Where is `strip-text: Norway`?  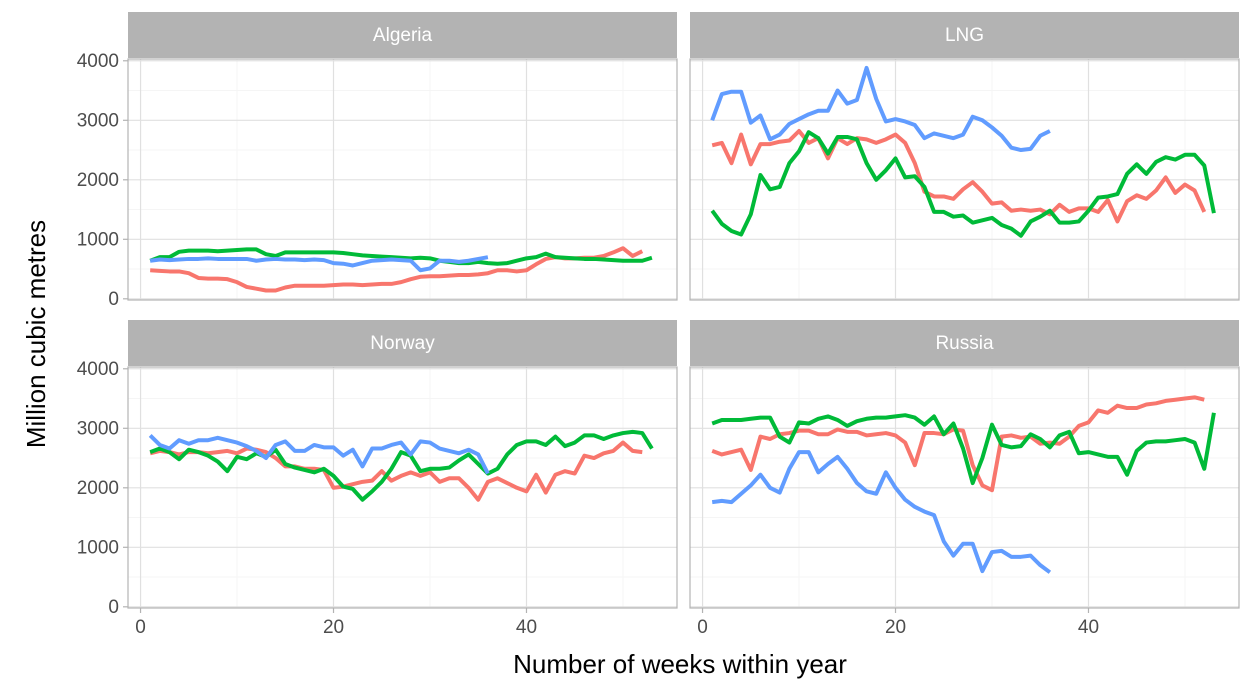
strip-text: Norway is located at coordinates (402, 343).